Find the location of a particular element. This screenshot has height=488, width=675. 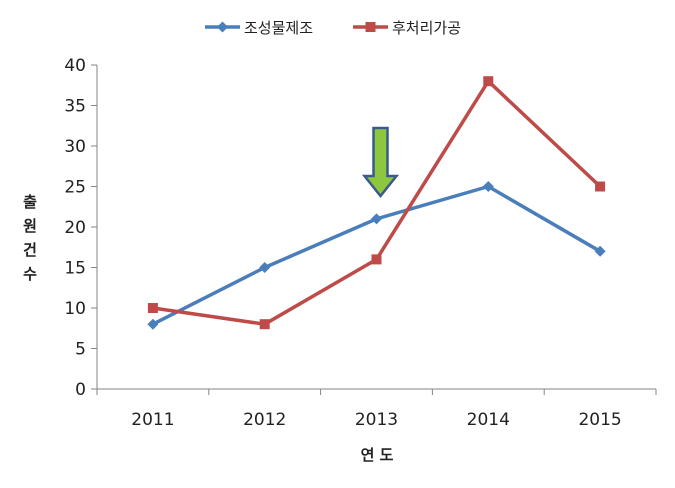

legend-label: 후처리가공 is located at coordinates (426, 28).